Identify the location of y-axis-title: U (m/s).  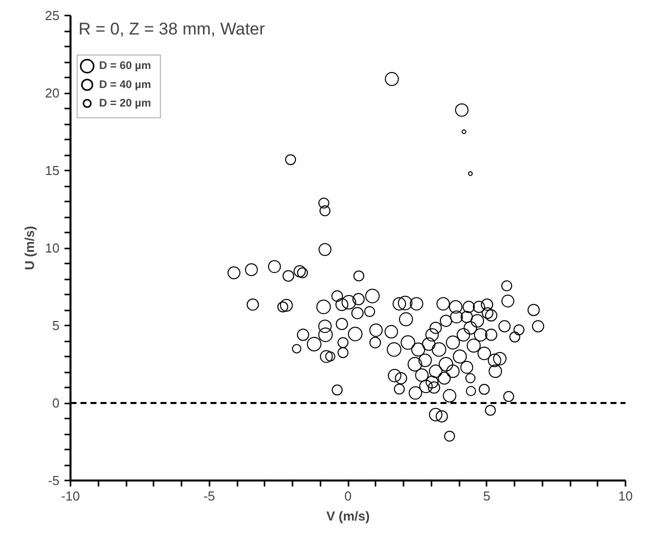
(30, 248).